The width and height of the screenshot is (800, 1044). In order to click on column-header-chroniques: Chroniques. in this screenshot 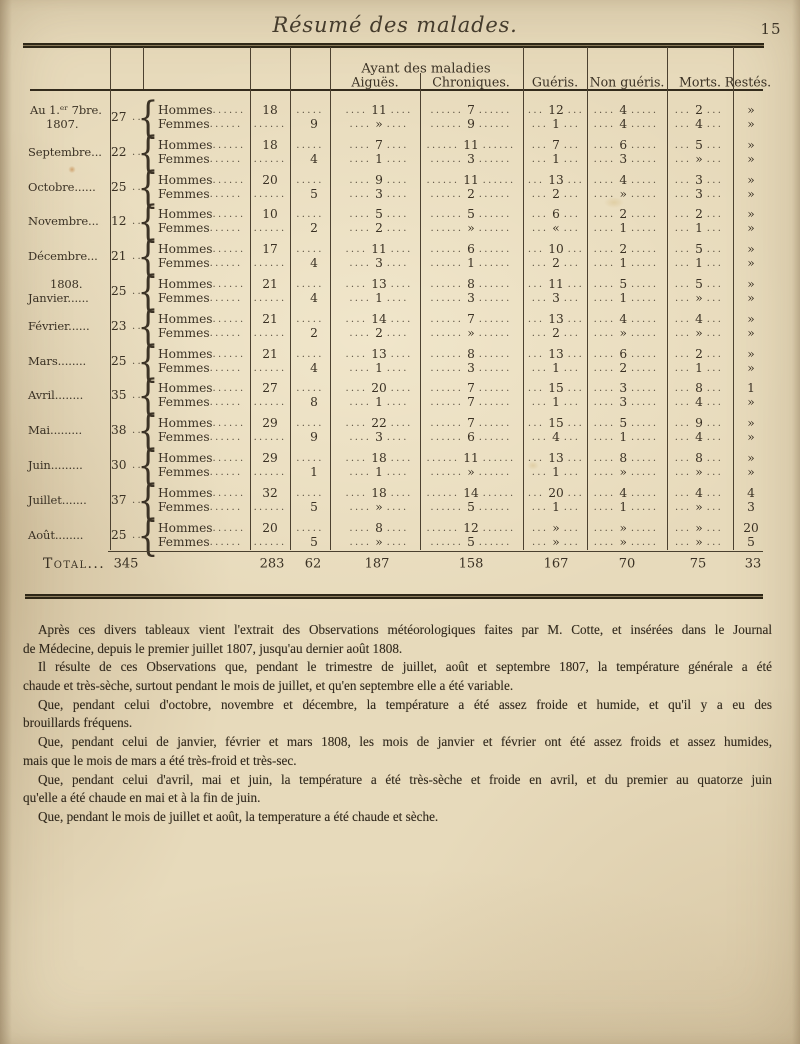, I will do `click(471, 82)`.